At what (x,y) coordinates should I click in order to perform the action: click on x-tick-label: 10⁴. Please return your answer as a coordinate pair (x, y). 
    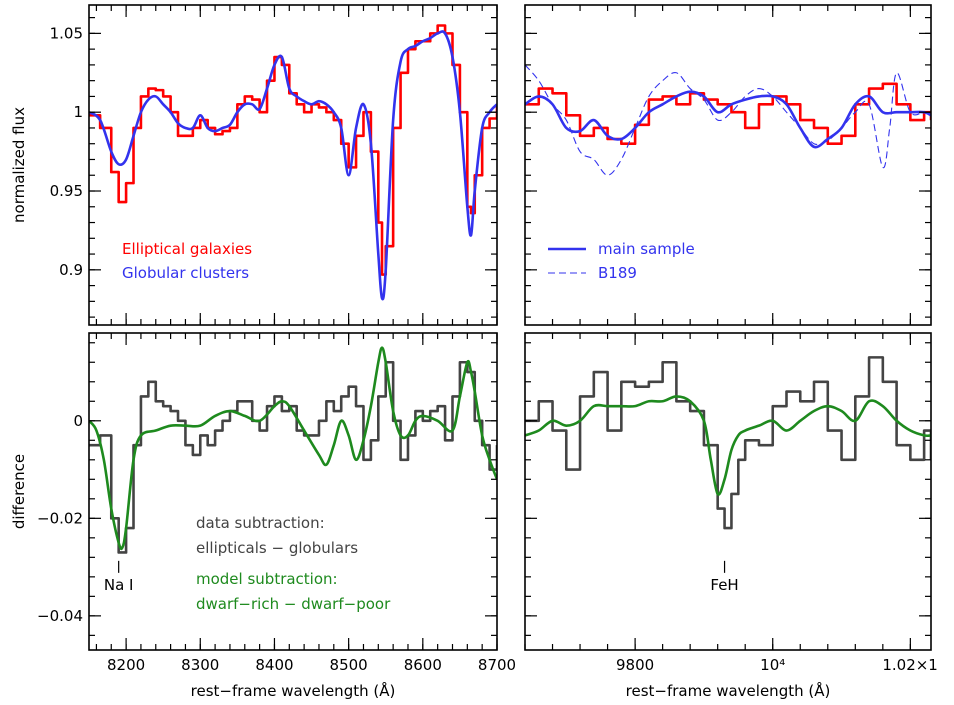
    Looking at the image, I should click on (772, 665).